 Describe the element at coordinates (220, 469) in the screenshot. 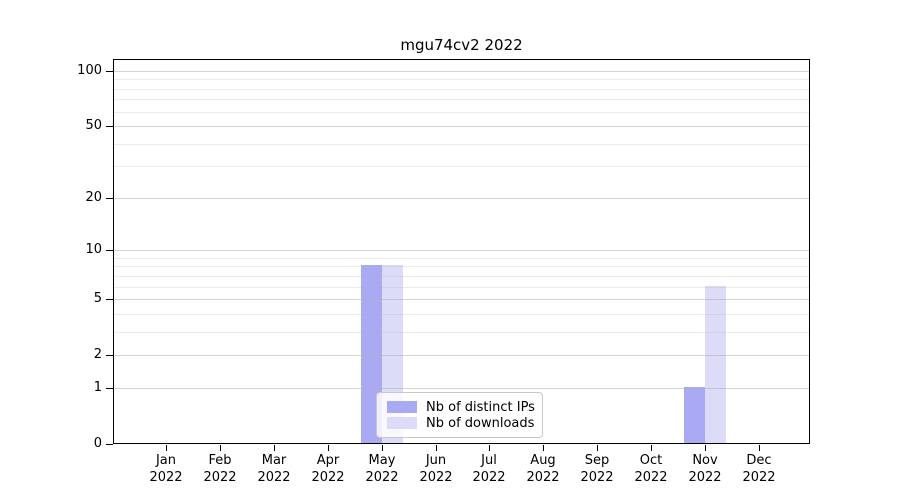

I see `x-tick-label-feb: Feb 2022` at that location.